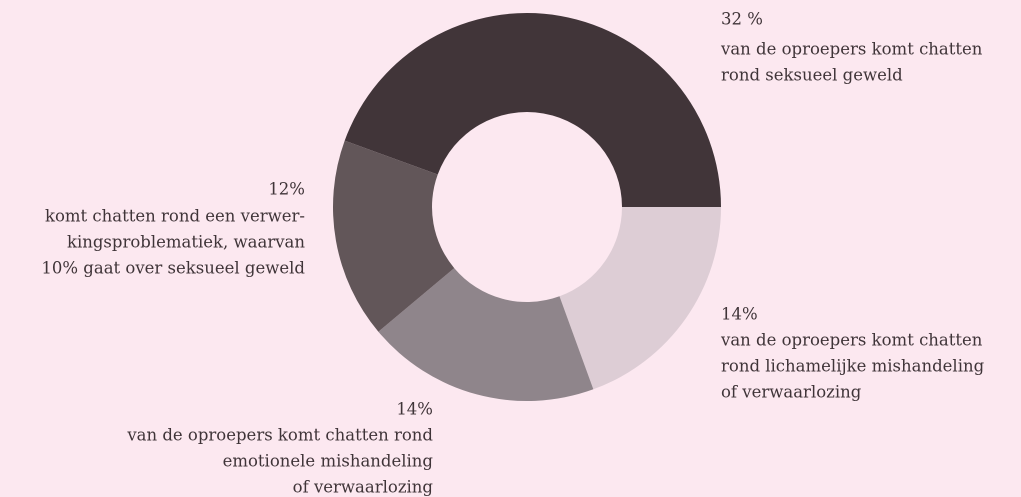 The image size is (1021, 497). I want to click on segment-description: rond lichamelijke mishandeling, so click(853, 366).